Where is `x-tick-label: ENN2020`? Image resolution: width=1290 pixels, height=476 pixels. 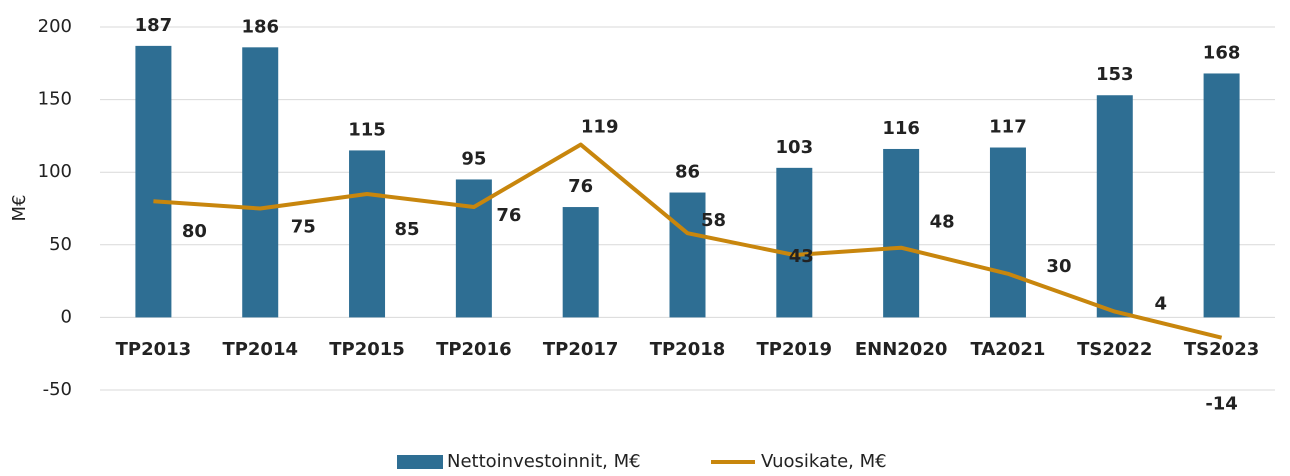 x-tick-label: ENN2020 is located at coordinates (901, 349).